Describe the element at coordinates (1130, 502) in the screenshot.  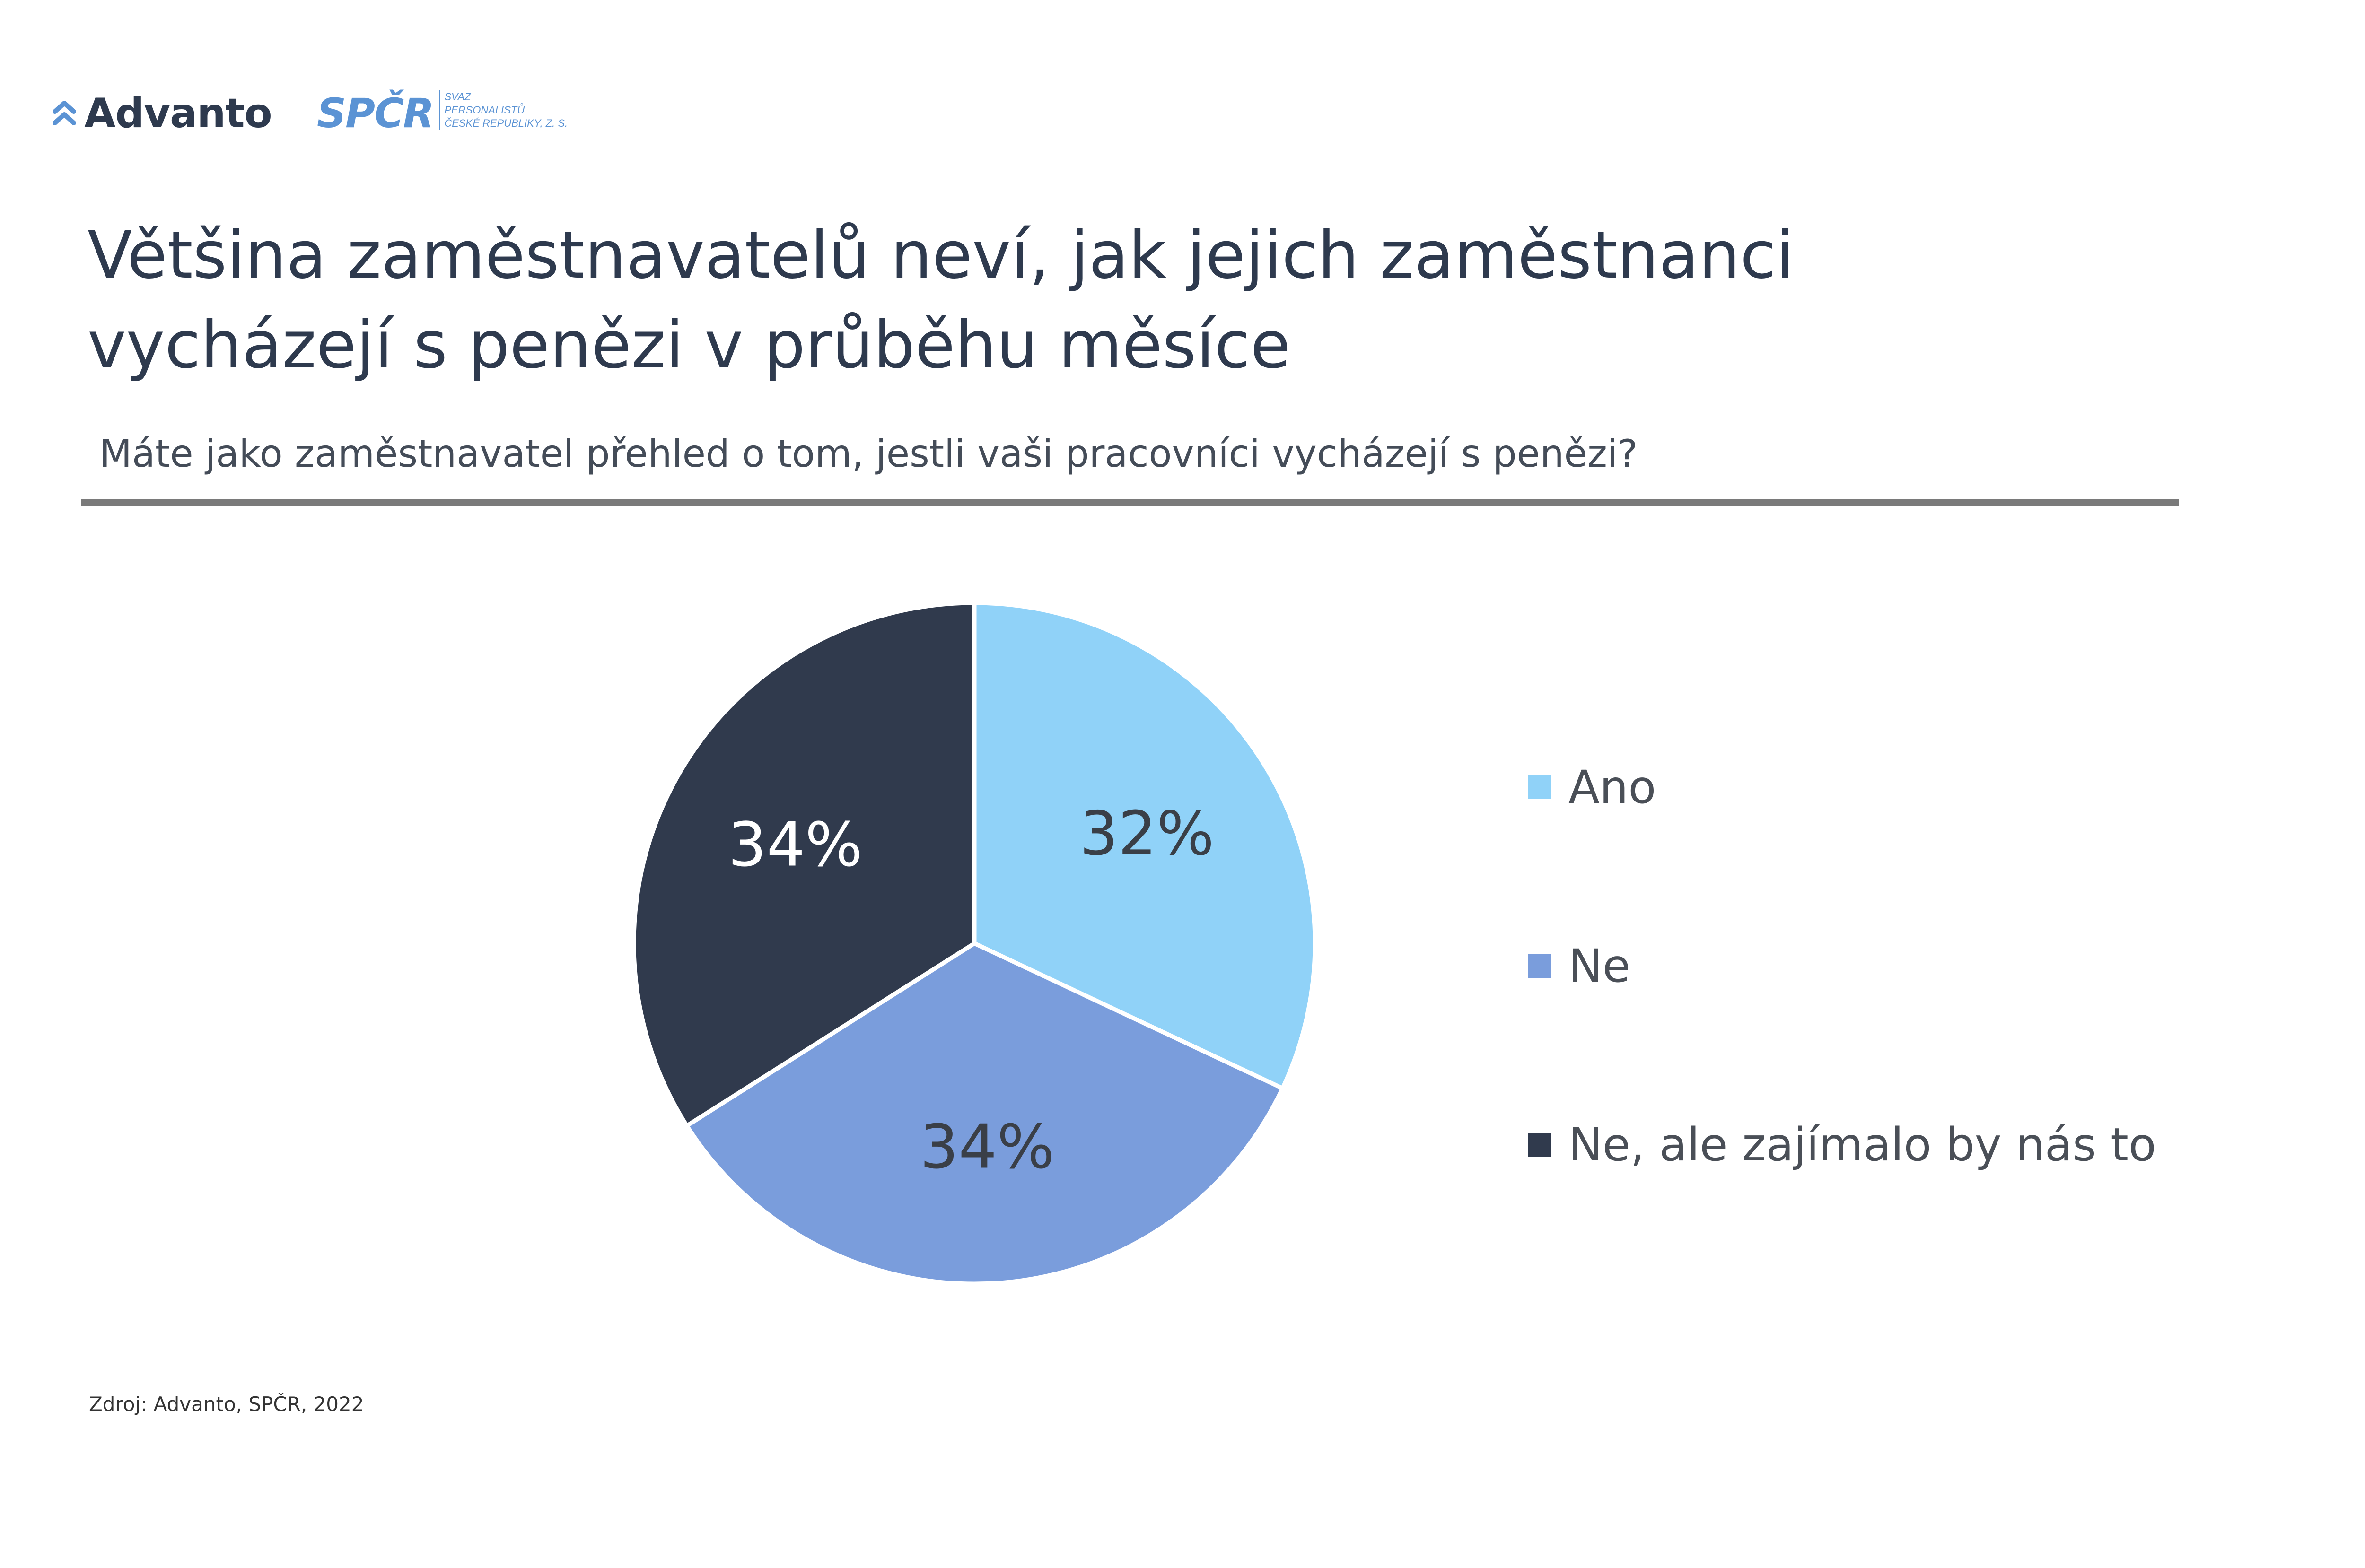
I see `divider` at that location.